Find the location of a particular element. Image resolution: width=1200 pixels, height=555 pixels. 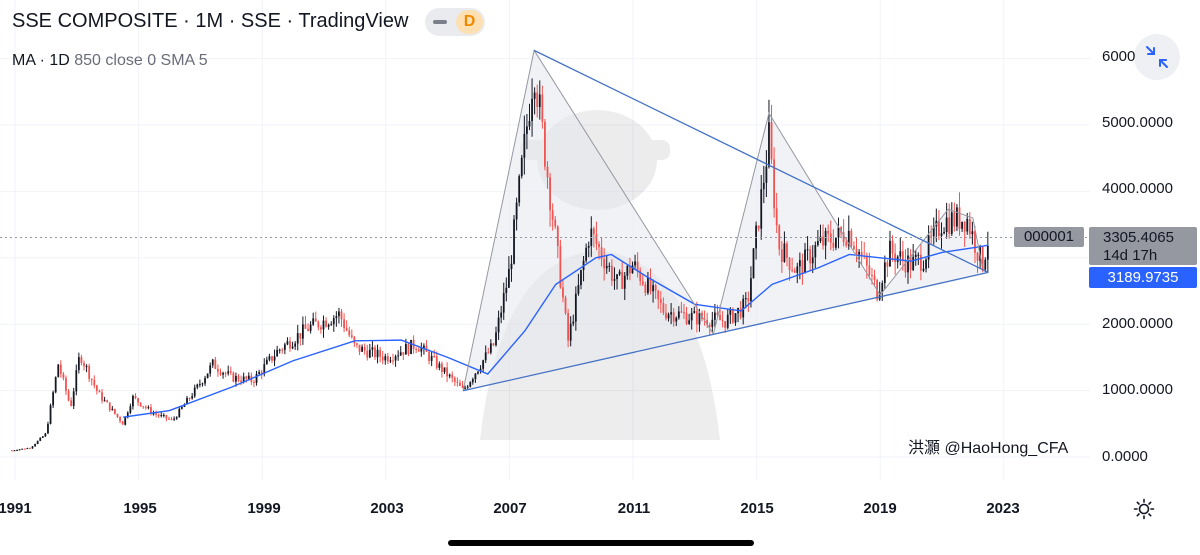

interval-toggle: D is located at coordinates (455, 22).